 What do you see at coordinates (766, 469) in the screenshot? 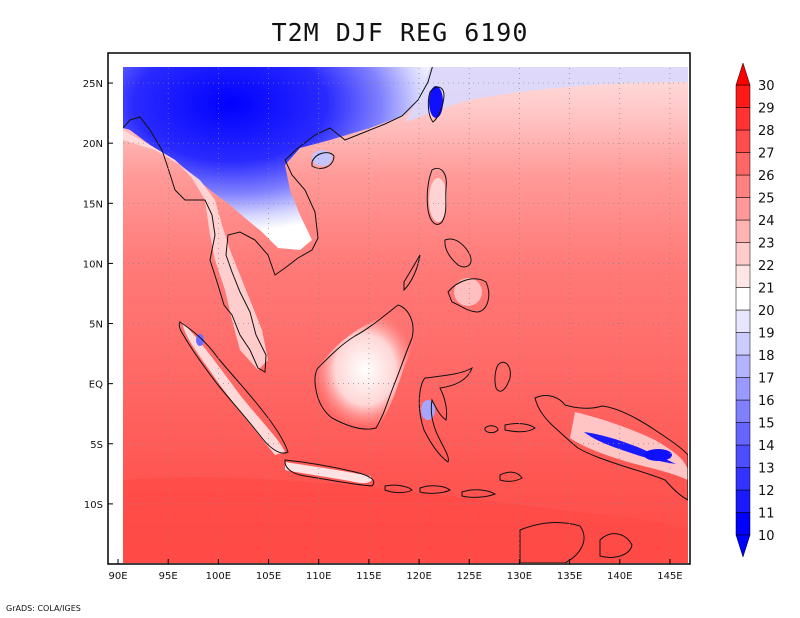
I see `colorbar-label: 13` at bounding box center [766, 469].